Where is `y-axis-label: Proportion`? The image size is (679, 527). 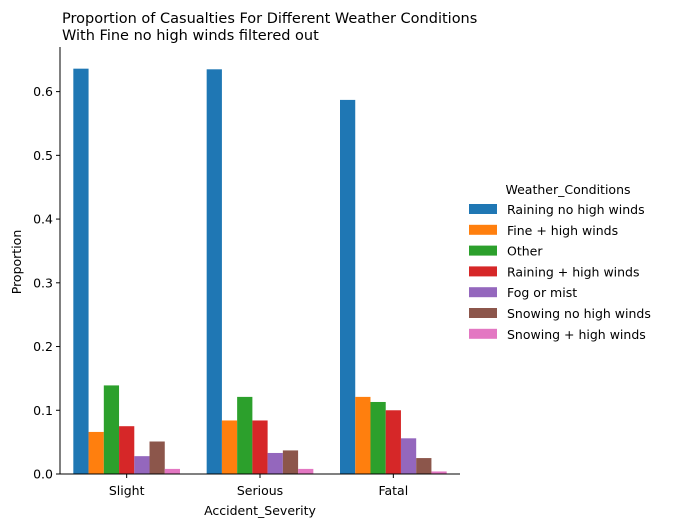 y-axis-label: Proportion is located at coordinates (16, 262).